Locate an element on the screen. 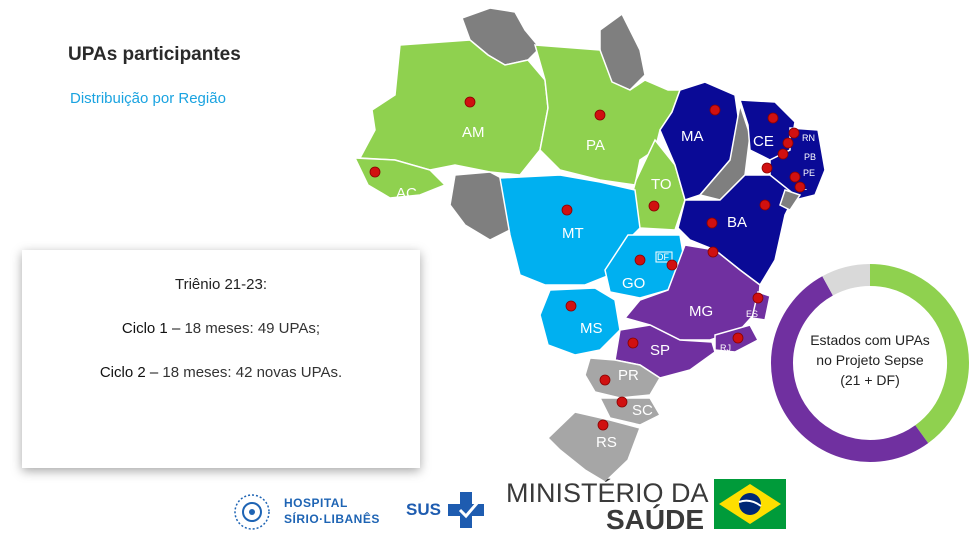 The height and width of the screenshot is (556, 980). label-pe: PE is located at coordinates (809, 173).